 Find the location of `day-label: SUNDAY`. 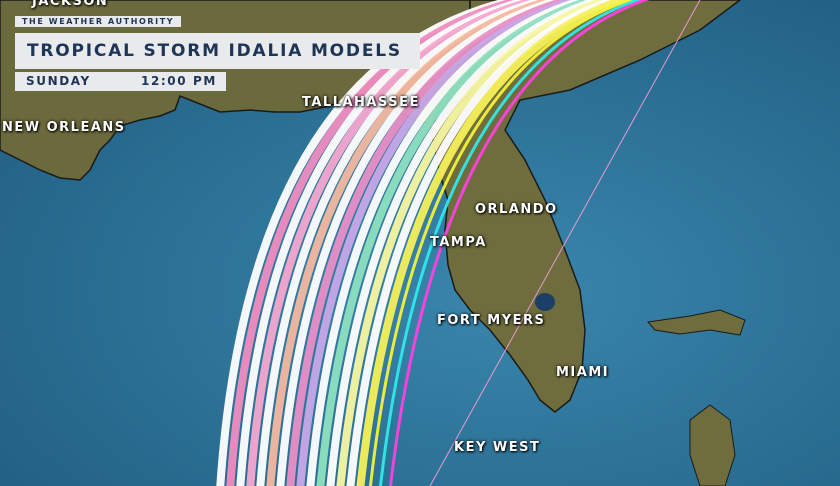

day-label: SUNDAY is located at coordinates (58, 81).